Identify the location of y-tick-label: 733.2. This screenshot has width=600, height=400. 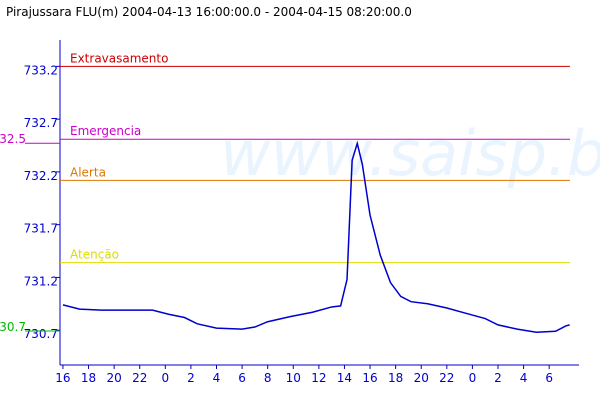
(41, 70).